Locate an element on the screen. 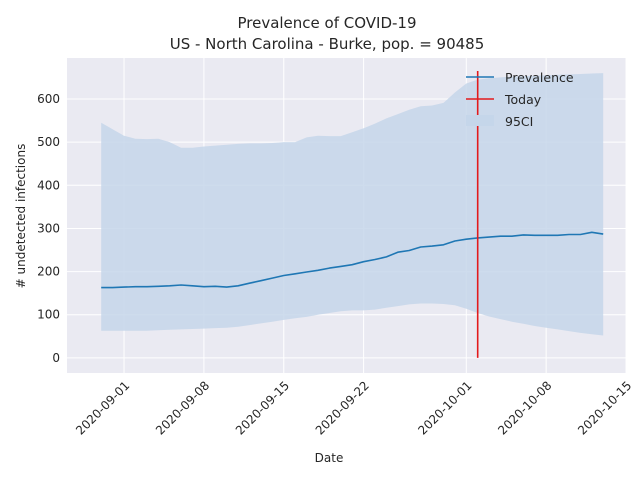 The width and height of the screenshot is (640, 480). y-tick-label: 0 is located at coordinates (56, 358).